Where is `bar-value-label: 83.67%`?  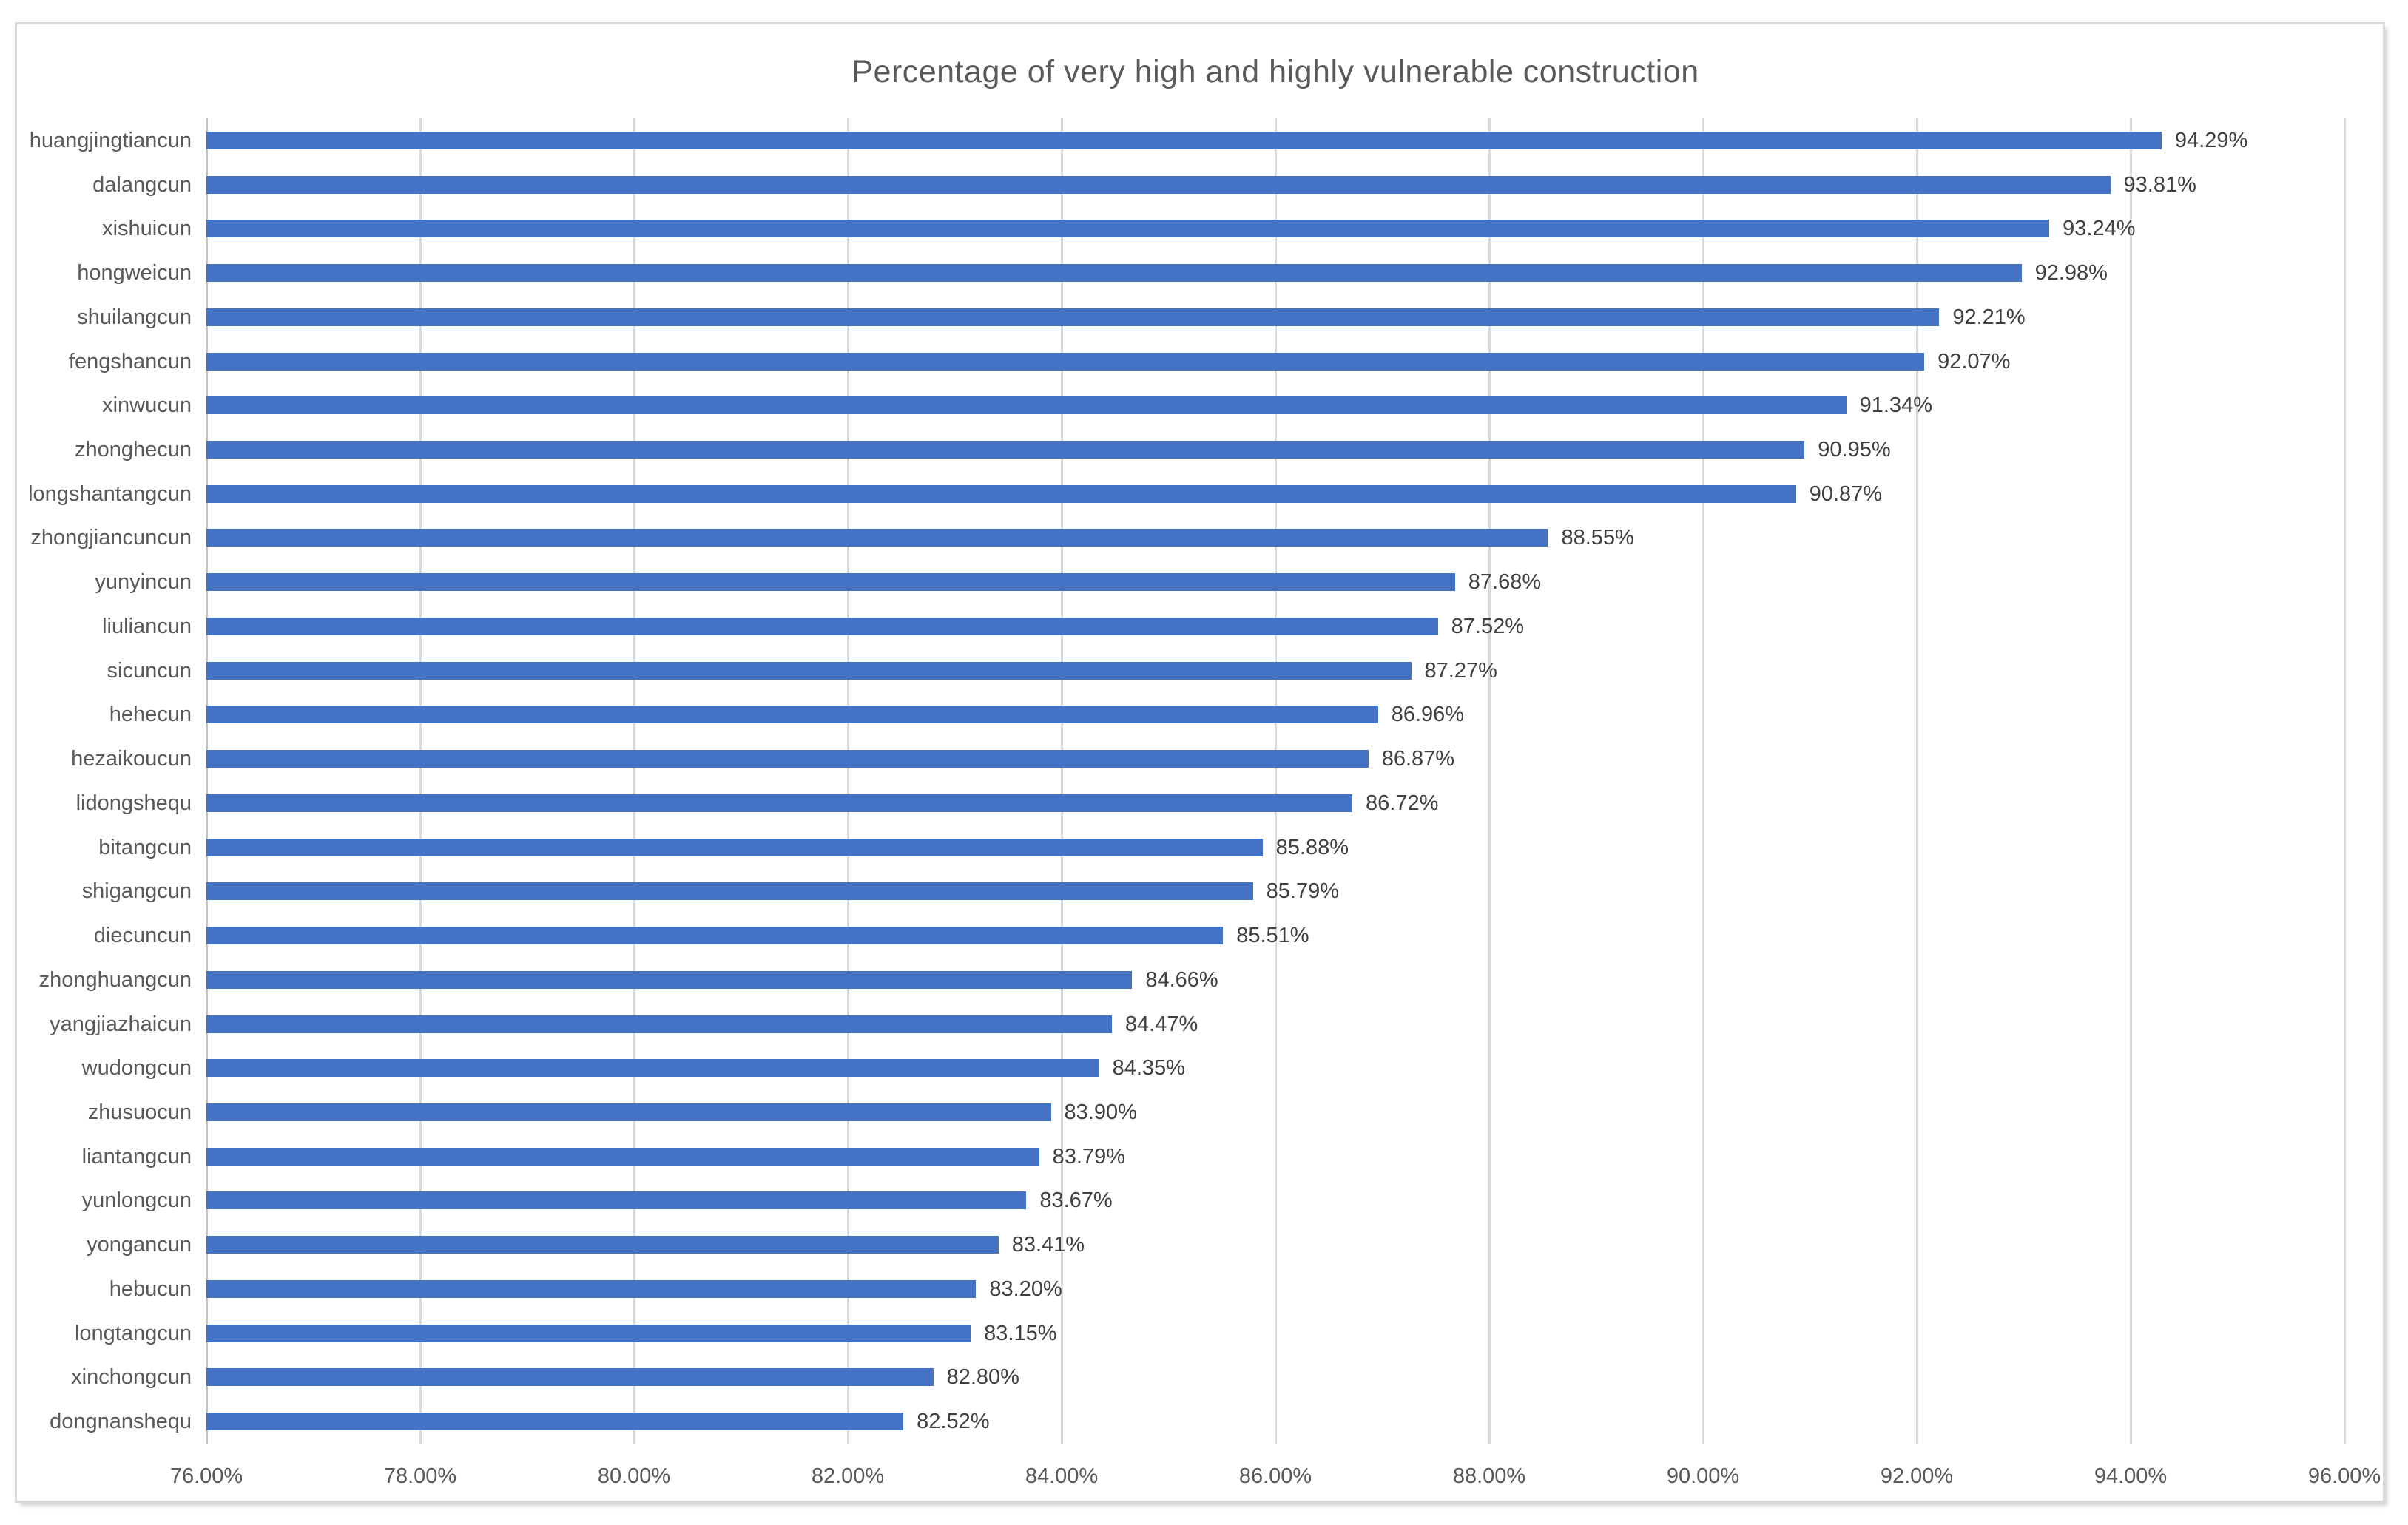
bar-value-label: 83.67% is located at coordinates (1076, 1200).